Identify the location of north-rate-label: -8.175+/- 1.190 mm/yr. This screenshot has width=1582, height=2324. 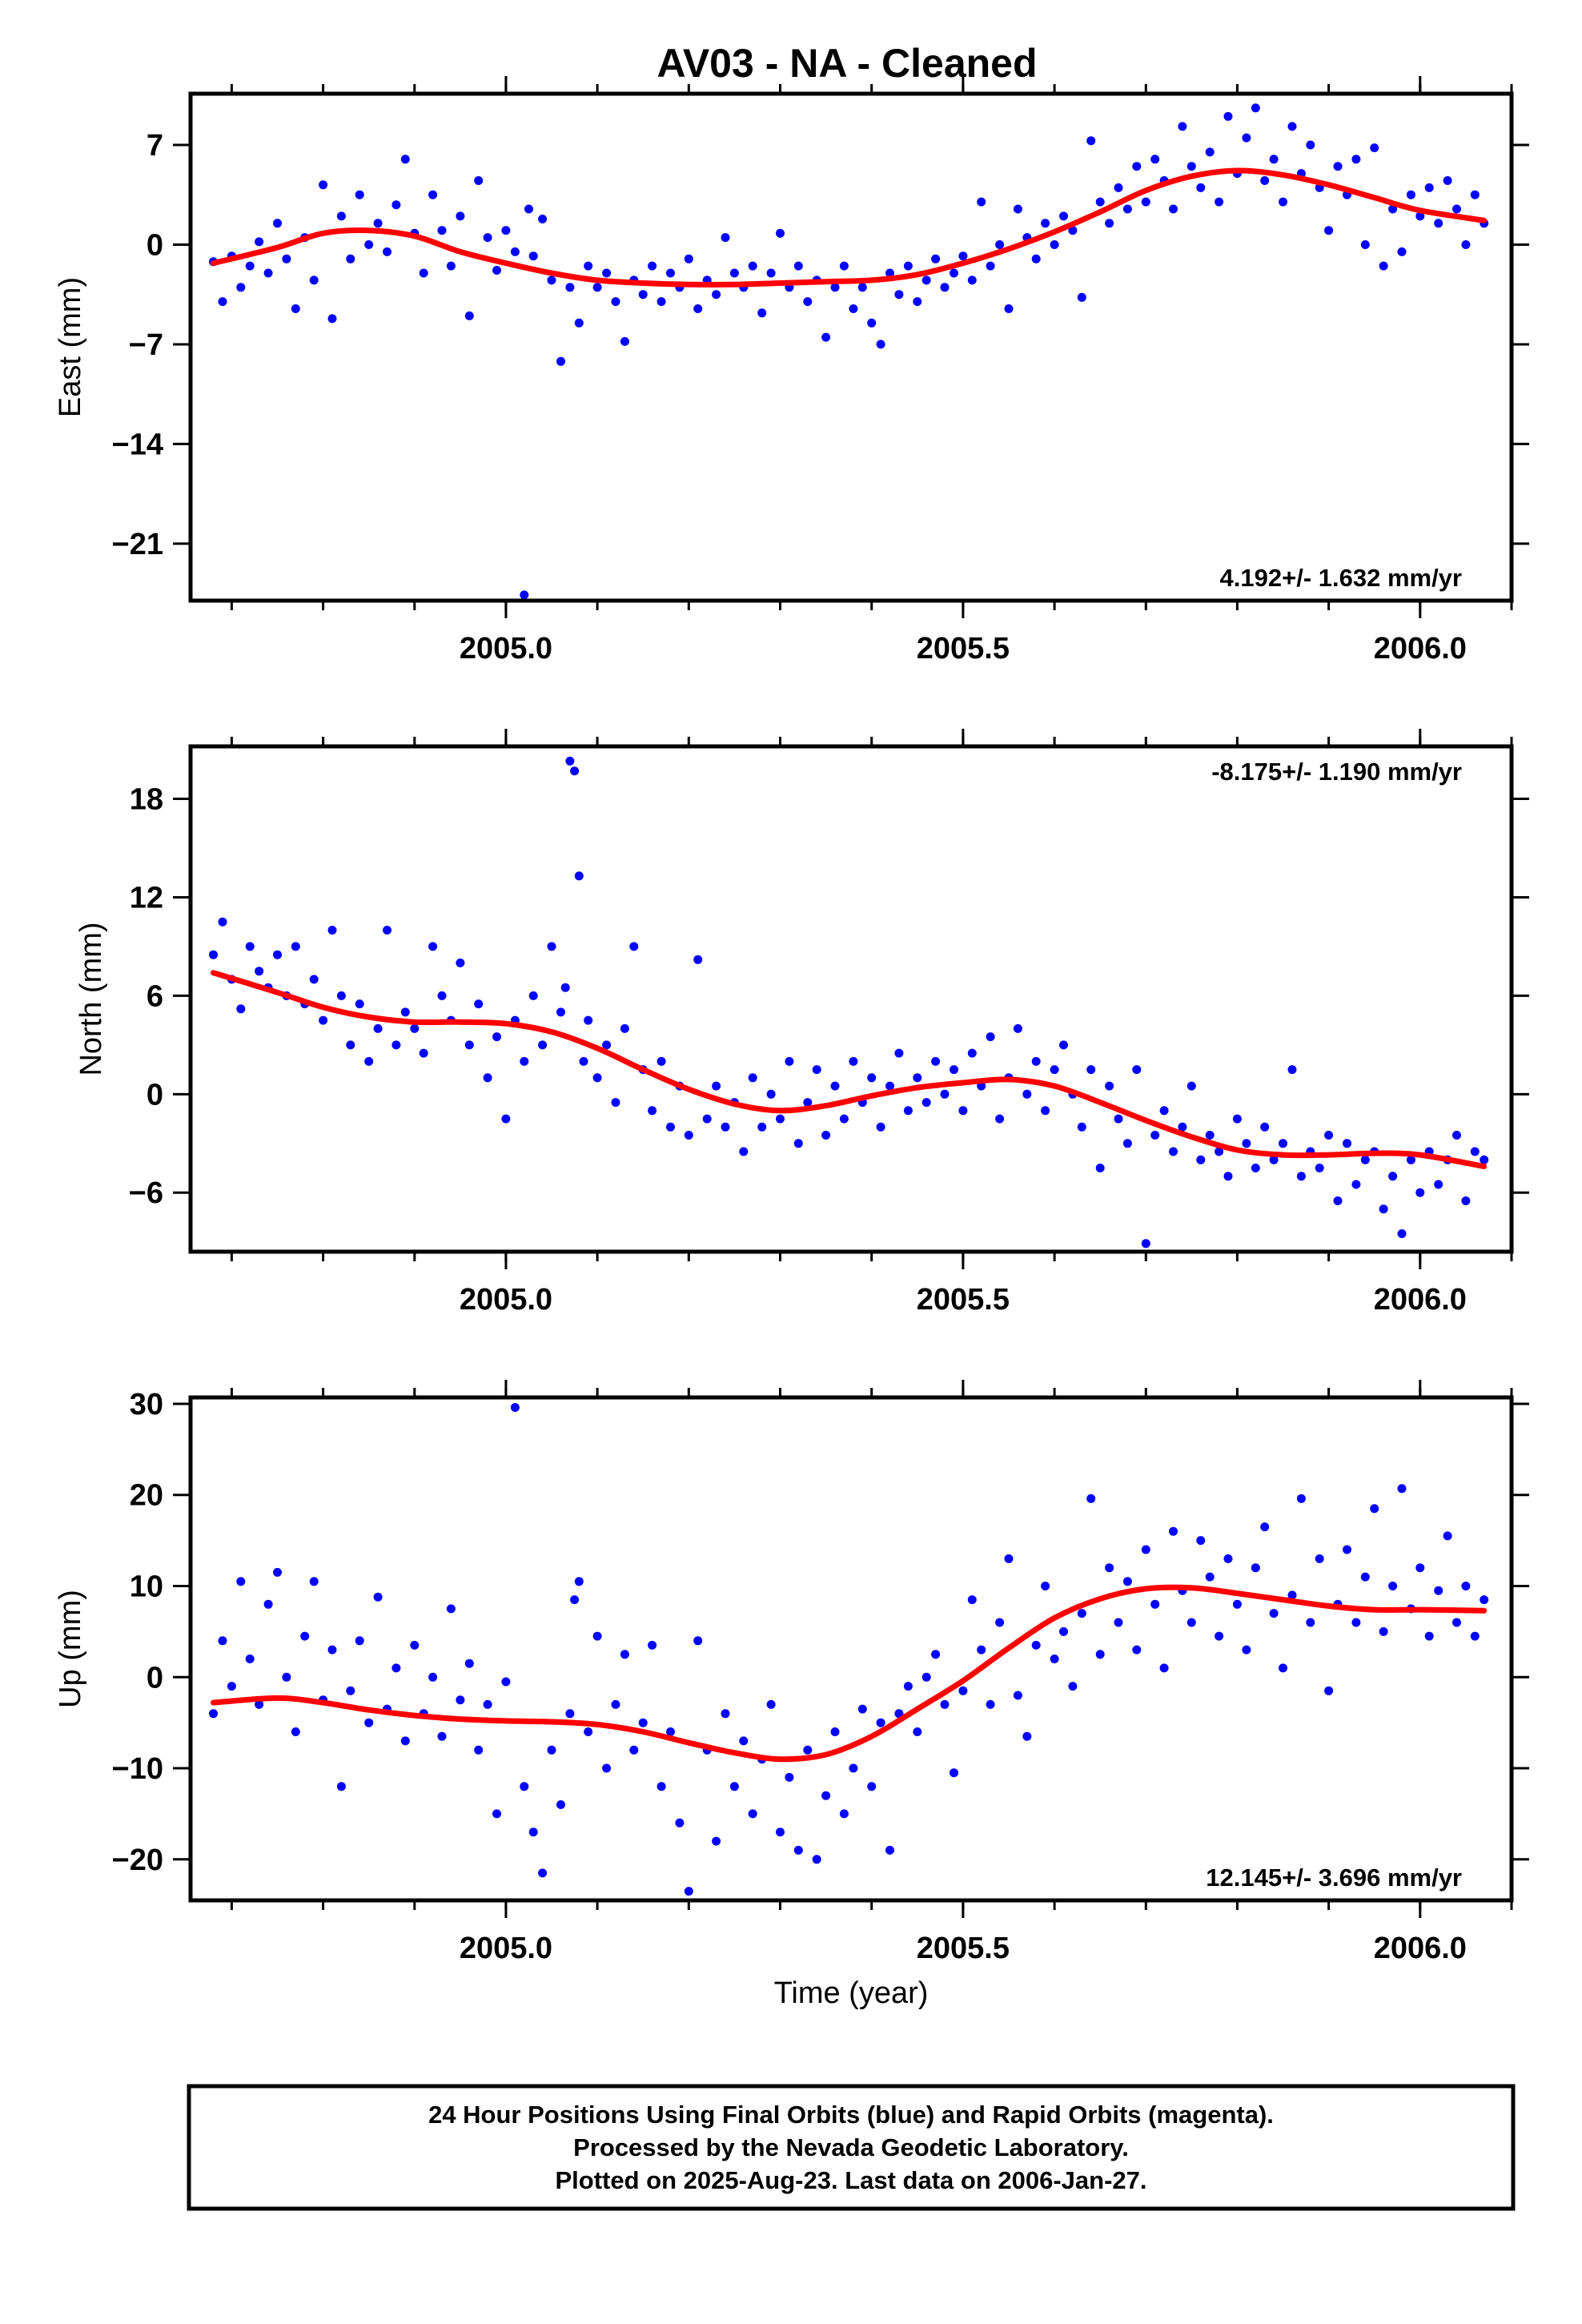
(1336, 772).